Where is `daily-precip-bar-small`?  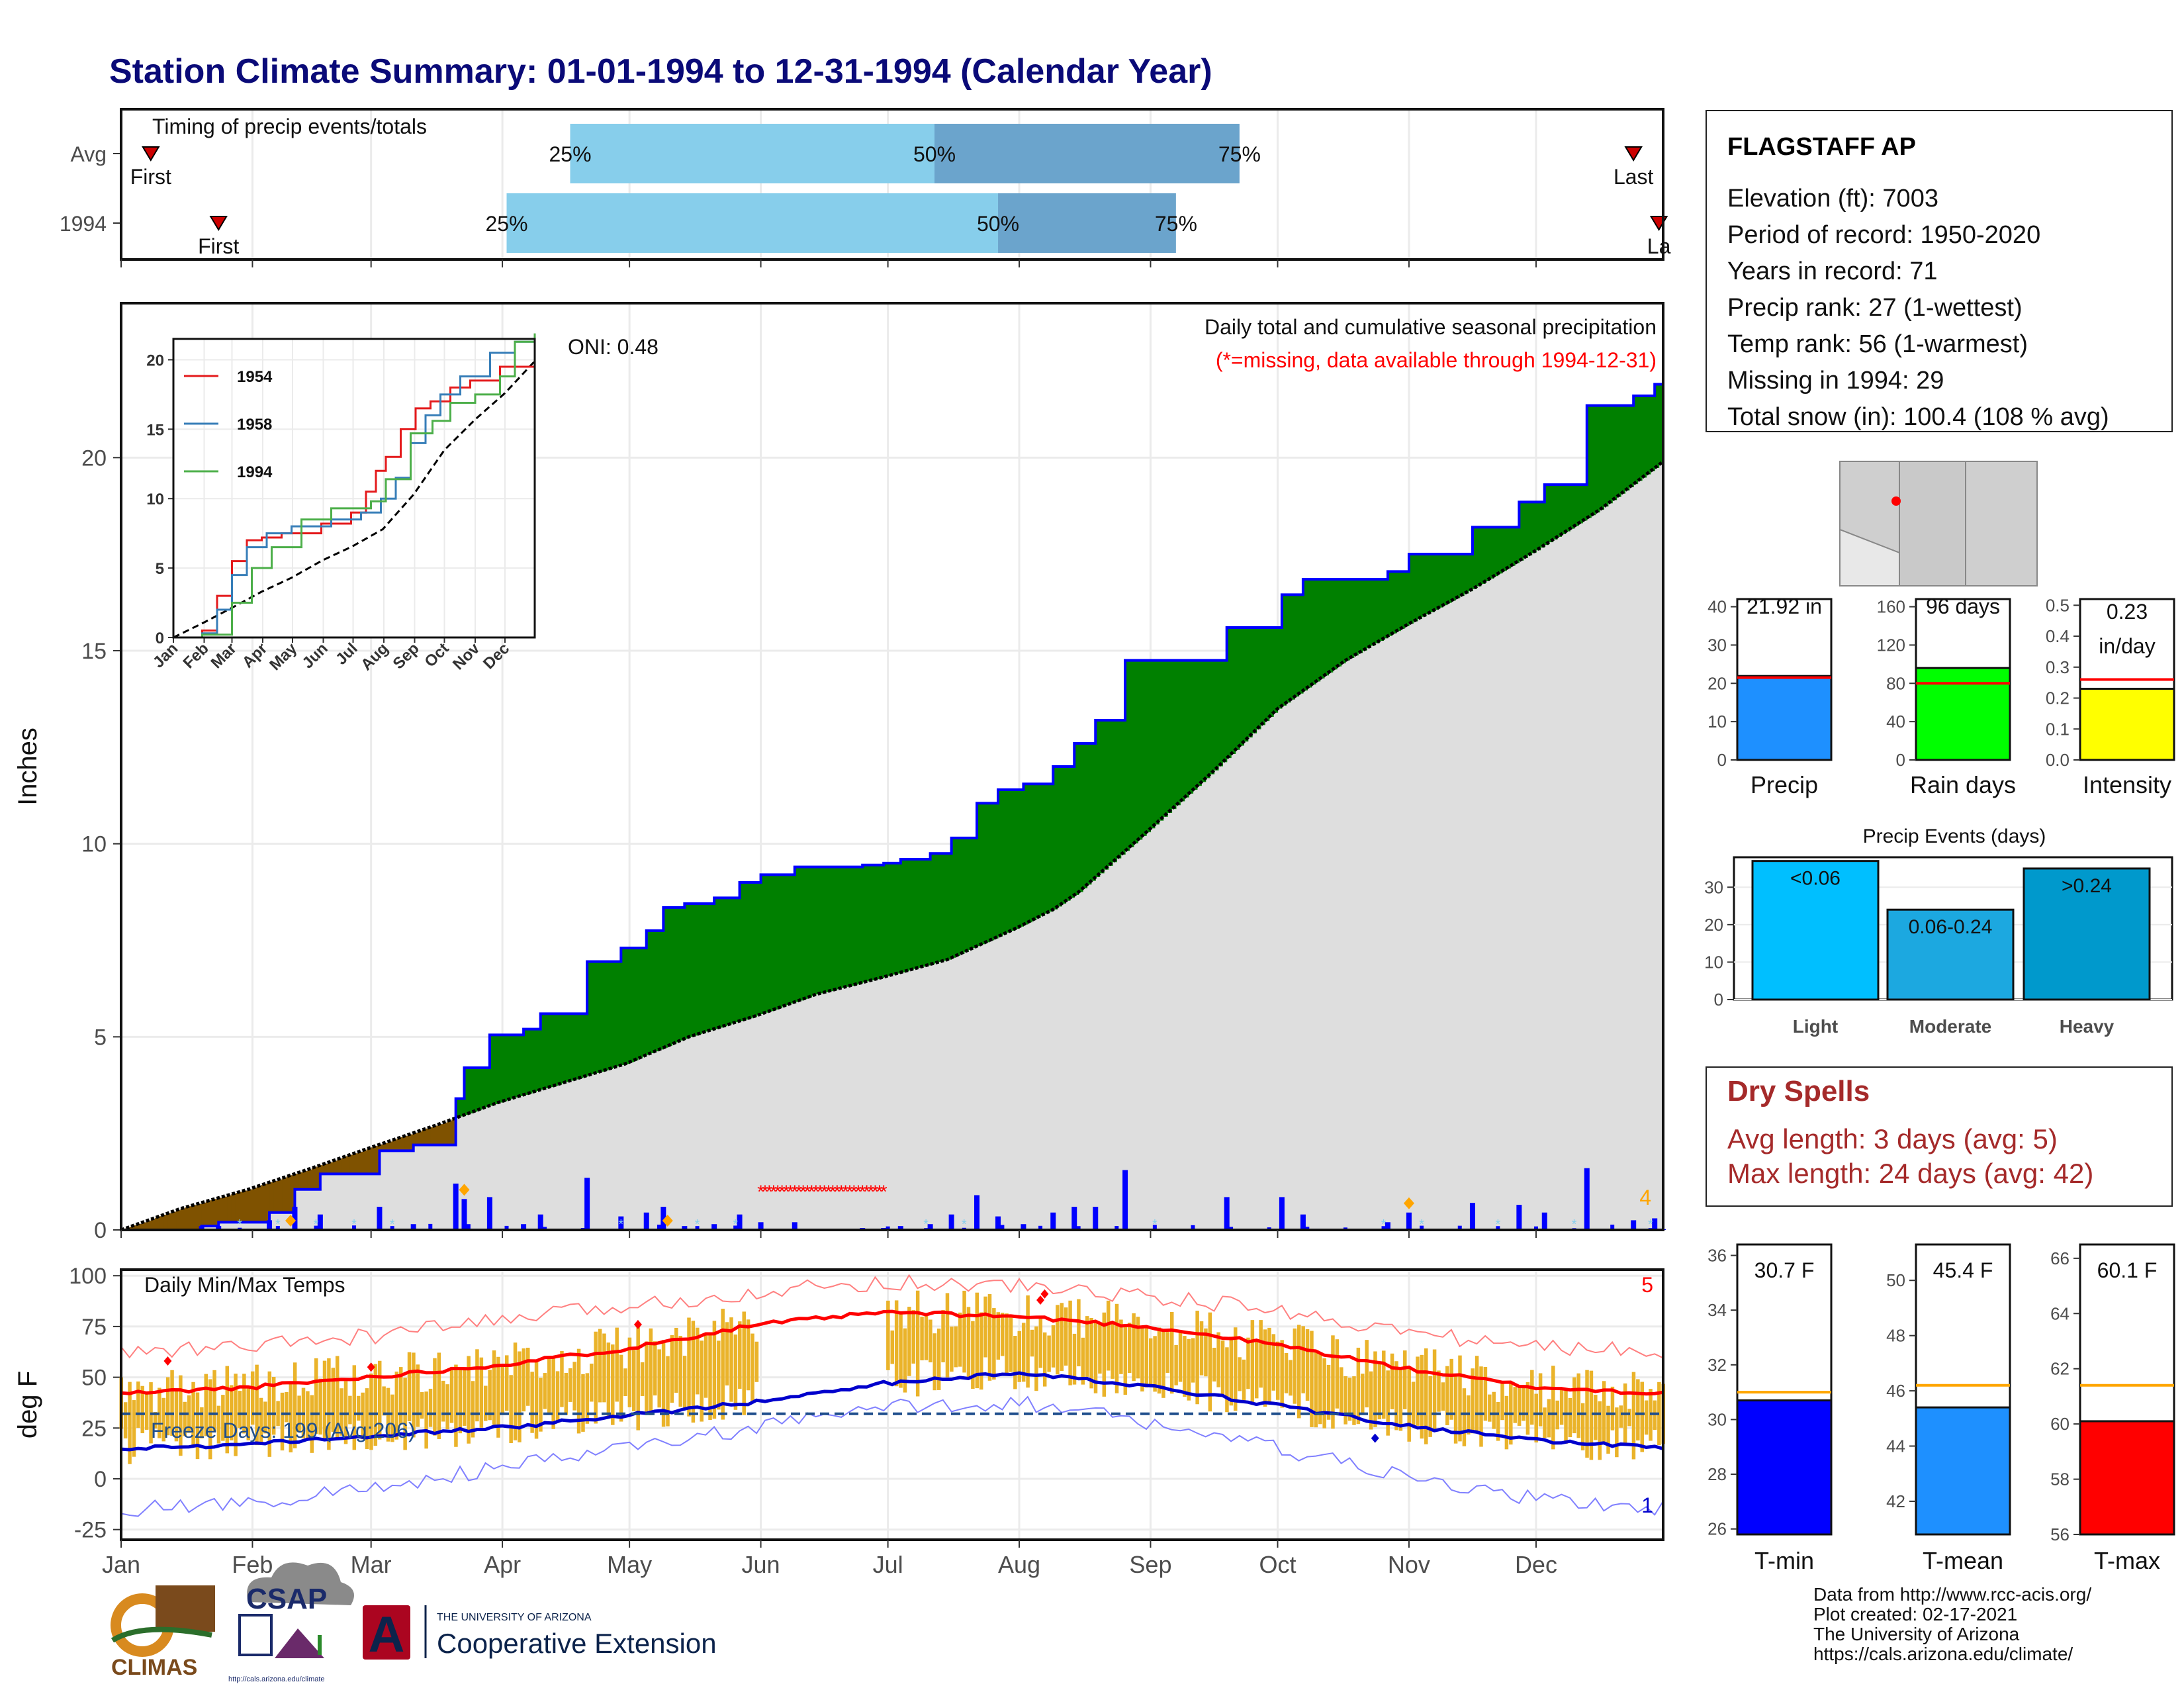
daily-precip-bar-small is located at coordinates (506, 1227).